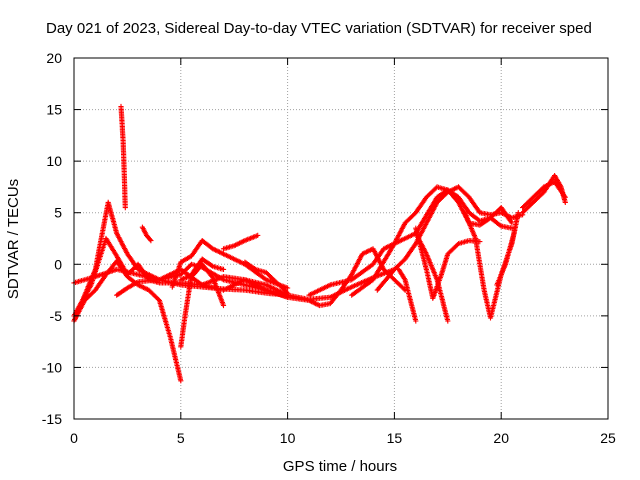 The height and width of the screenshot is (480, 640). What do you see at coordinates (52, 419) in the screenshot?
I see `y-tick-label: -15` at bounding box center [52, 419].